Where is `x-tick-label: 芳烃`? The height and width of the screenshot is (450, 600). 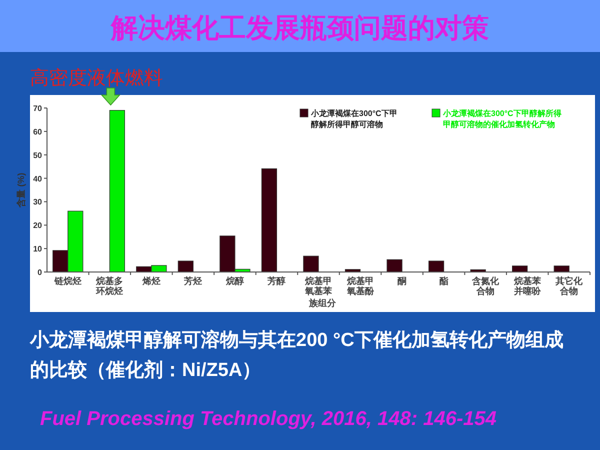 x-tick-label: 芳烃 is located at coordinates (193, 281).